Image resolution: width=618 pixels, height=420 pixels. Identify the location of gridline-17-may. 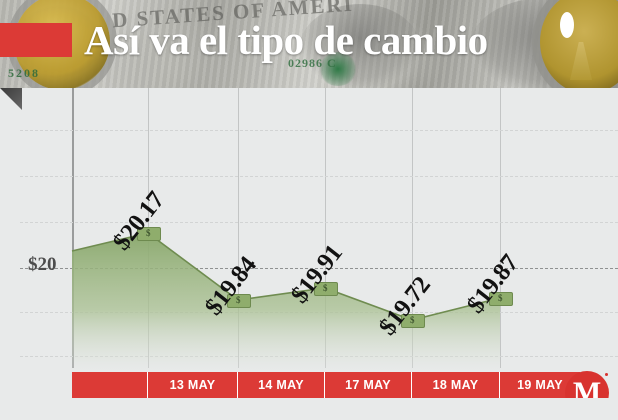
(325, 228).